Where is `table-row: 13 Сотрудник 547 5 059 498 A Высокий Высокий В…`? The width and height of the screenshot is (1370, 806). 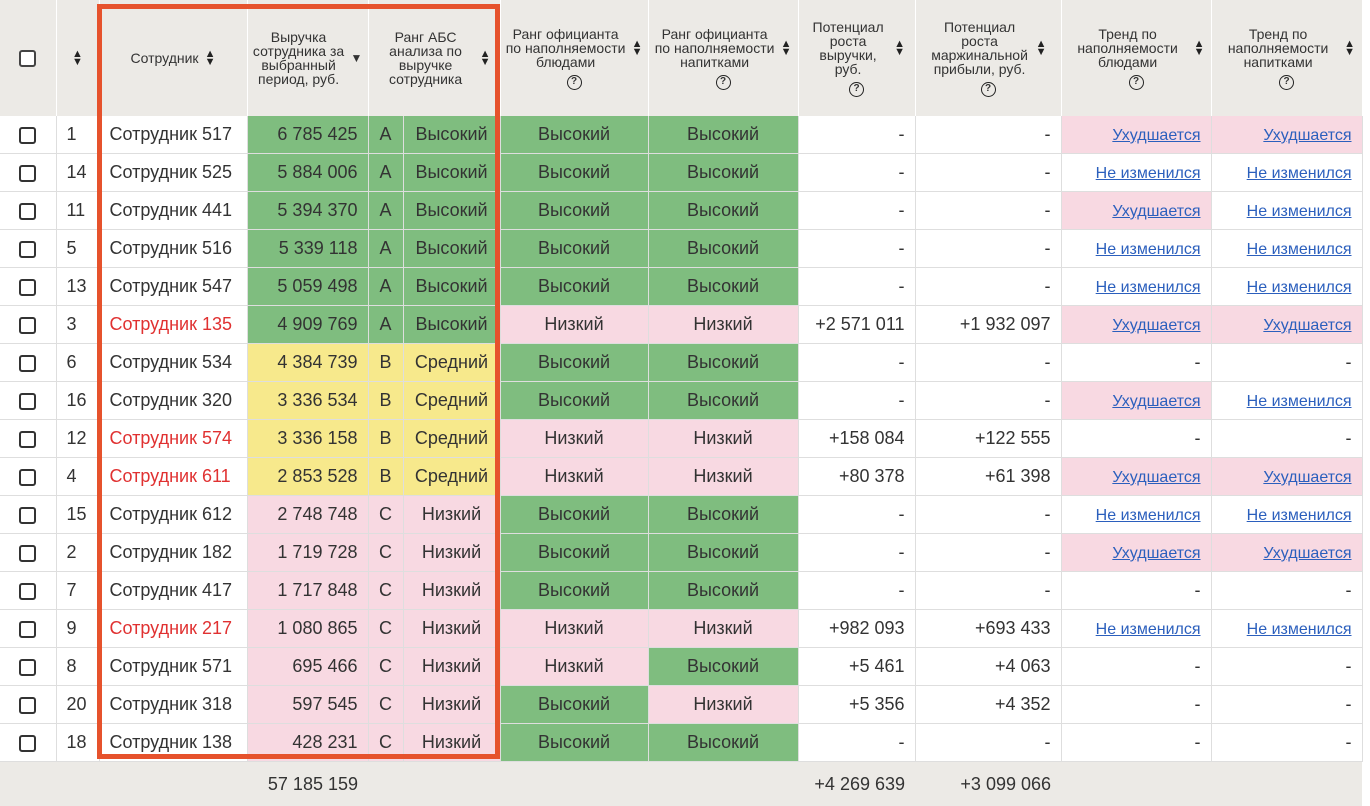 table-row: 13 Сотрудник 547 5 059 498 A Высокий Высокий В… is located at coordinates (681, 286).